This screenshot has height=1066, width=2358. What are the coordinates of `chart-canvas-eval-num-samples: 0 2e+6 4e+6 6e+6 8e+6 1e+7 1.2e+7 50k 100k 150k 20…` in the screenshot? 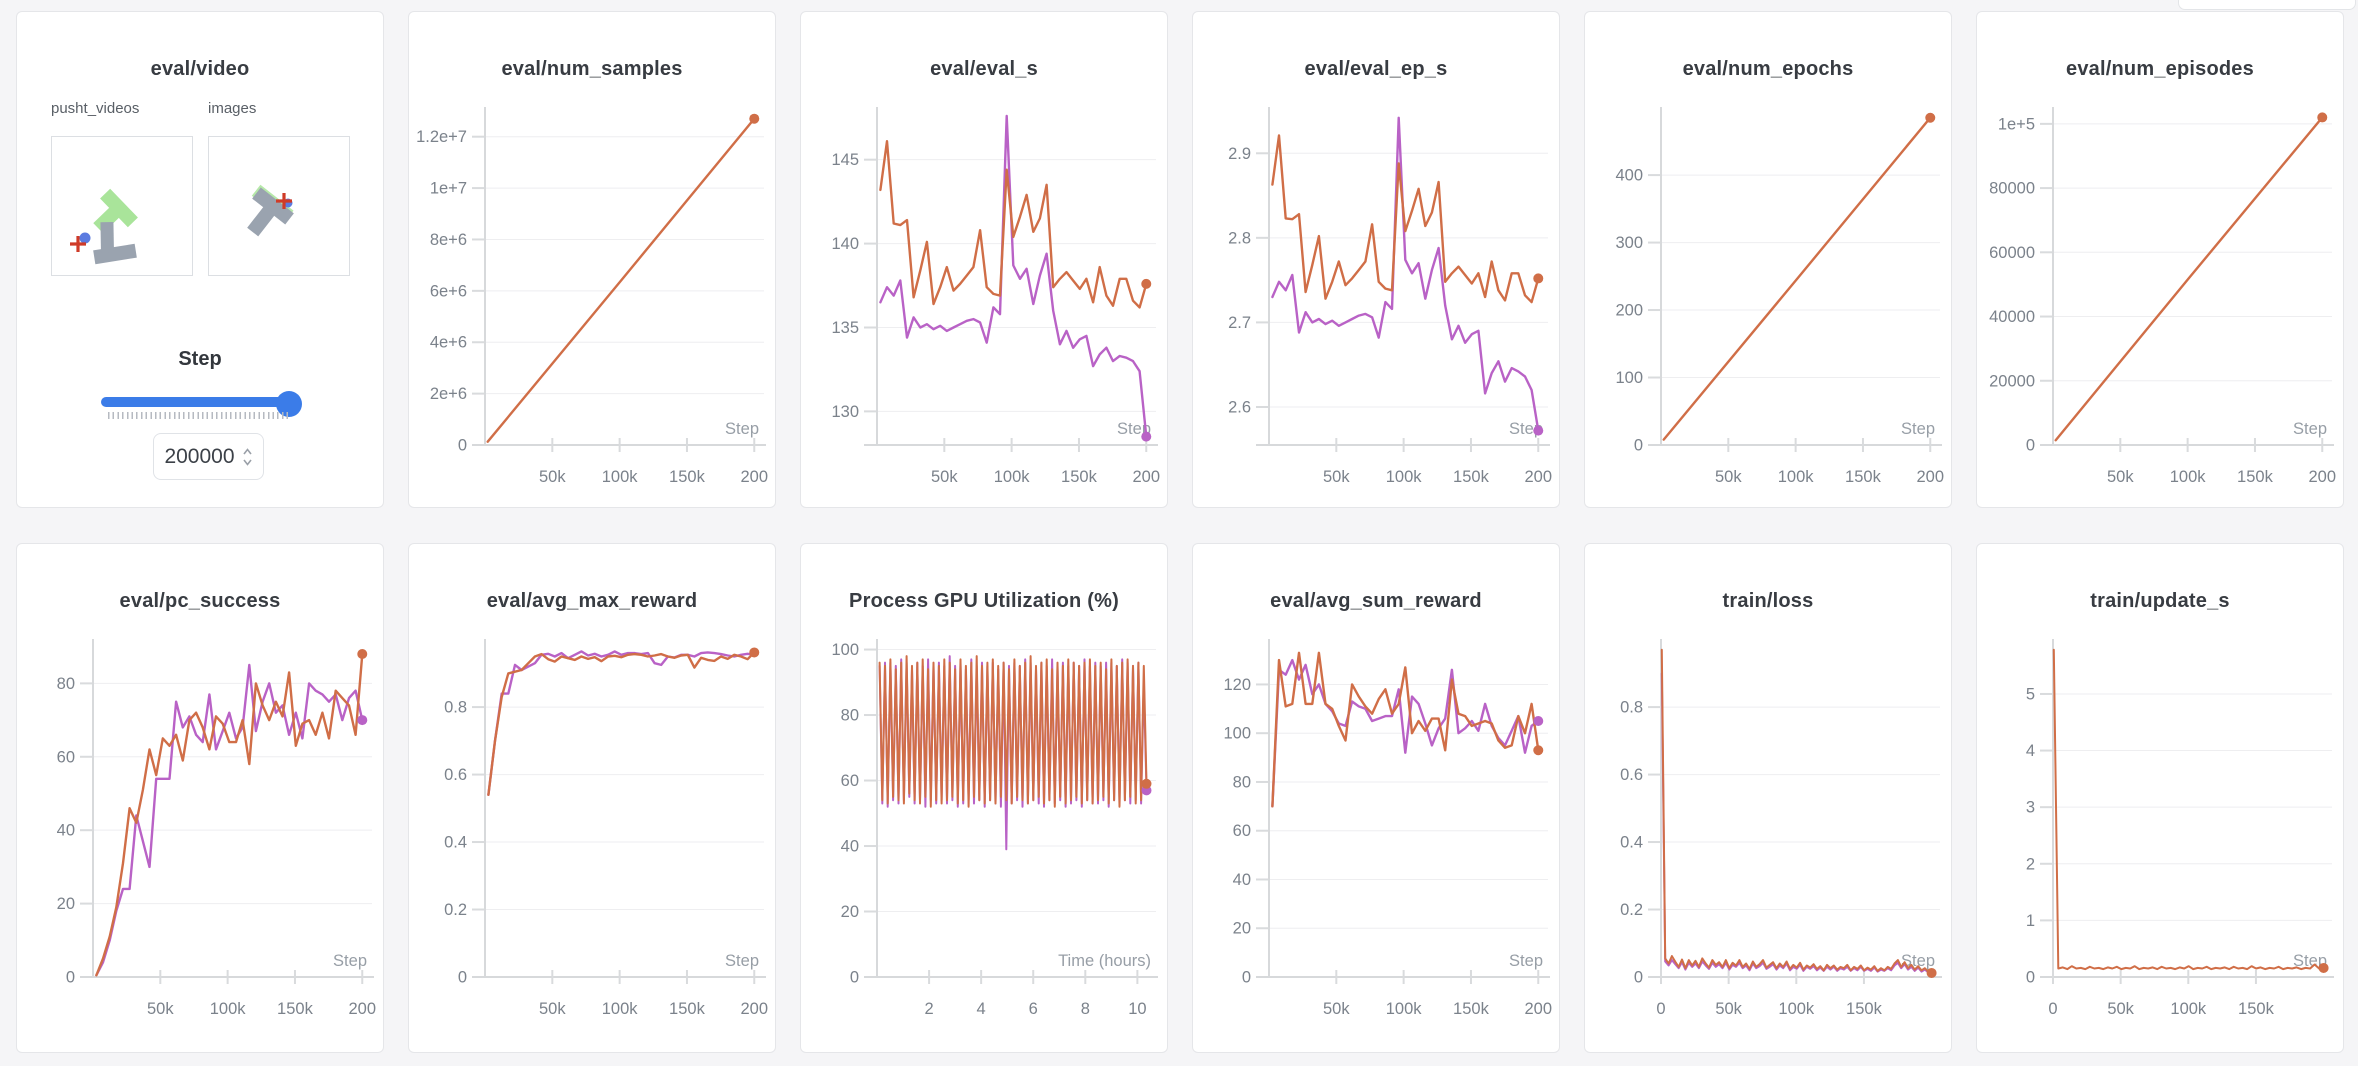 It's located at (592, 303).